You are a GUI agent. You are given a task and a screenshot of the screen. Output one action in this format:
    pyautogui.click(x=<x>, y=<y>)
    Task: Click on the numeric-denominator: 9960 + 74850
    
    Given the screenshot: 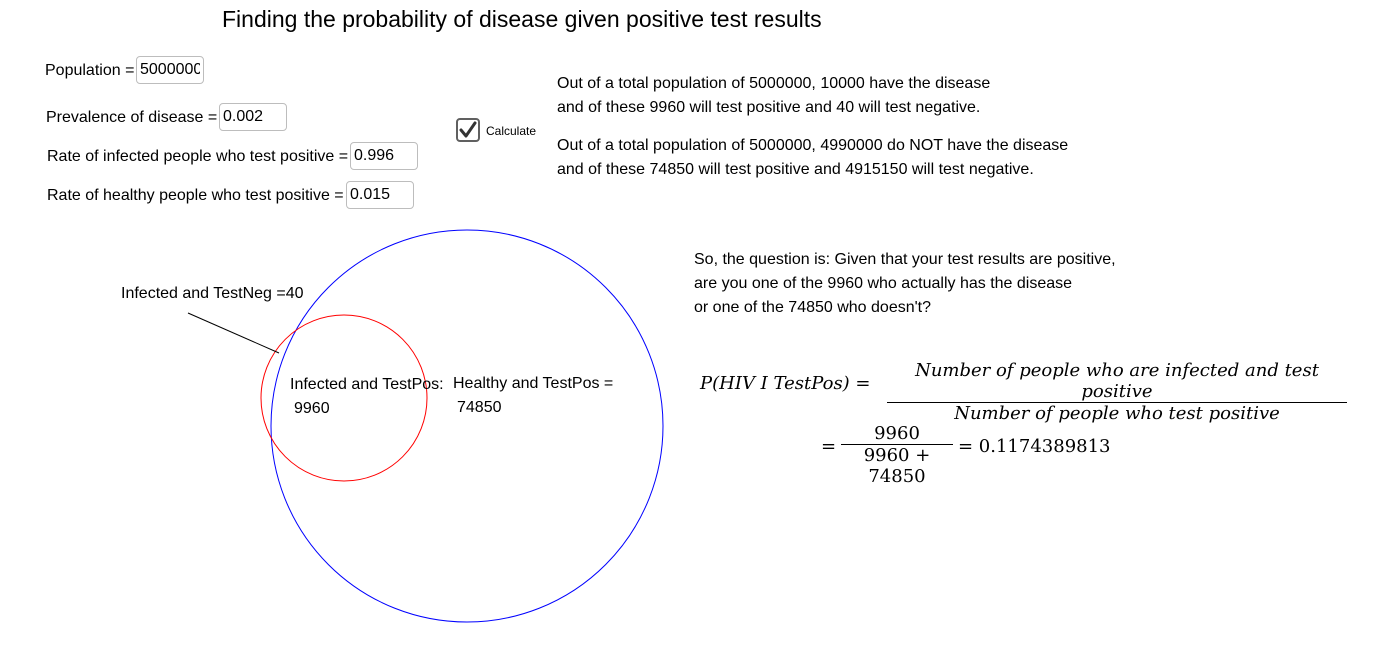 What is the action you would take?
    pyautogui.click(x=897, y=466)
    